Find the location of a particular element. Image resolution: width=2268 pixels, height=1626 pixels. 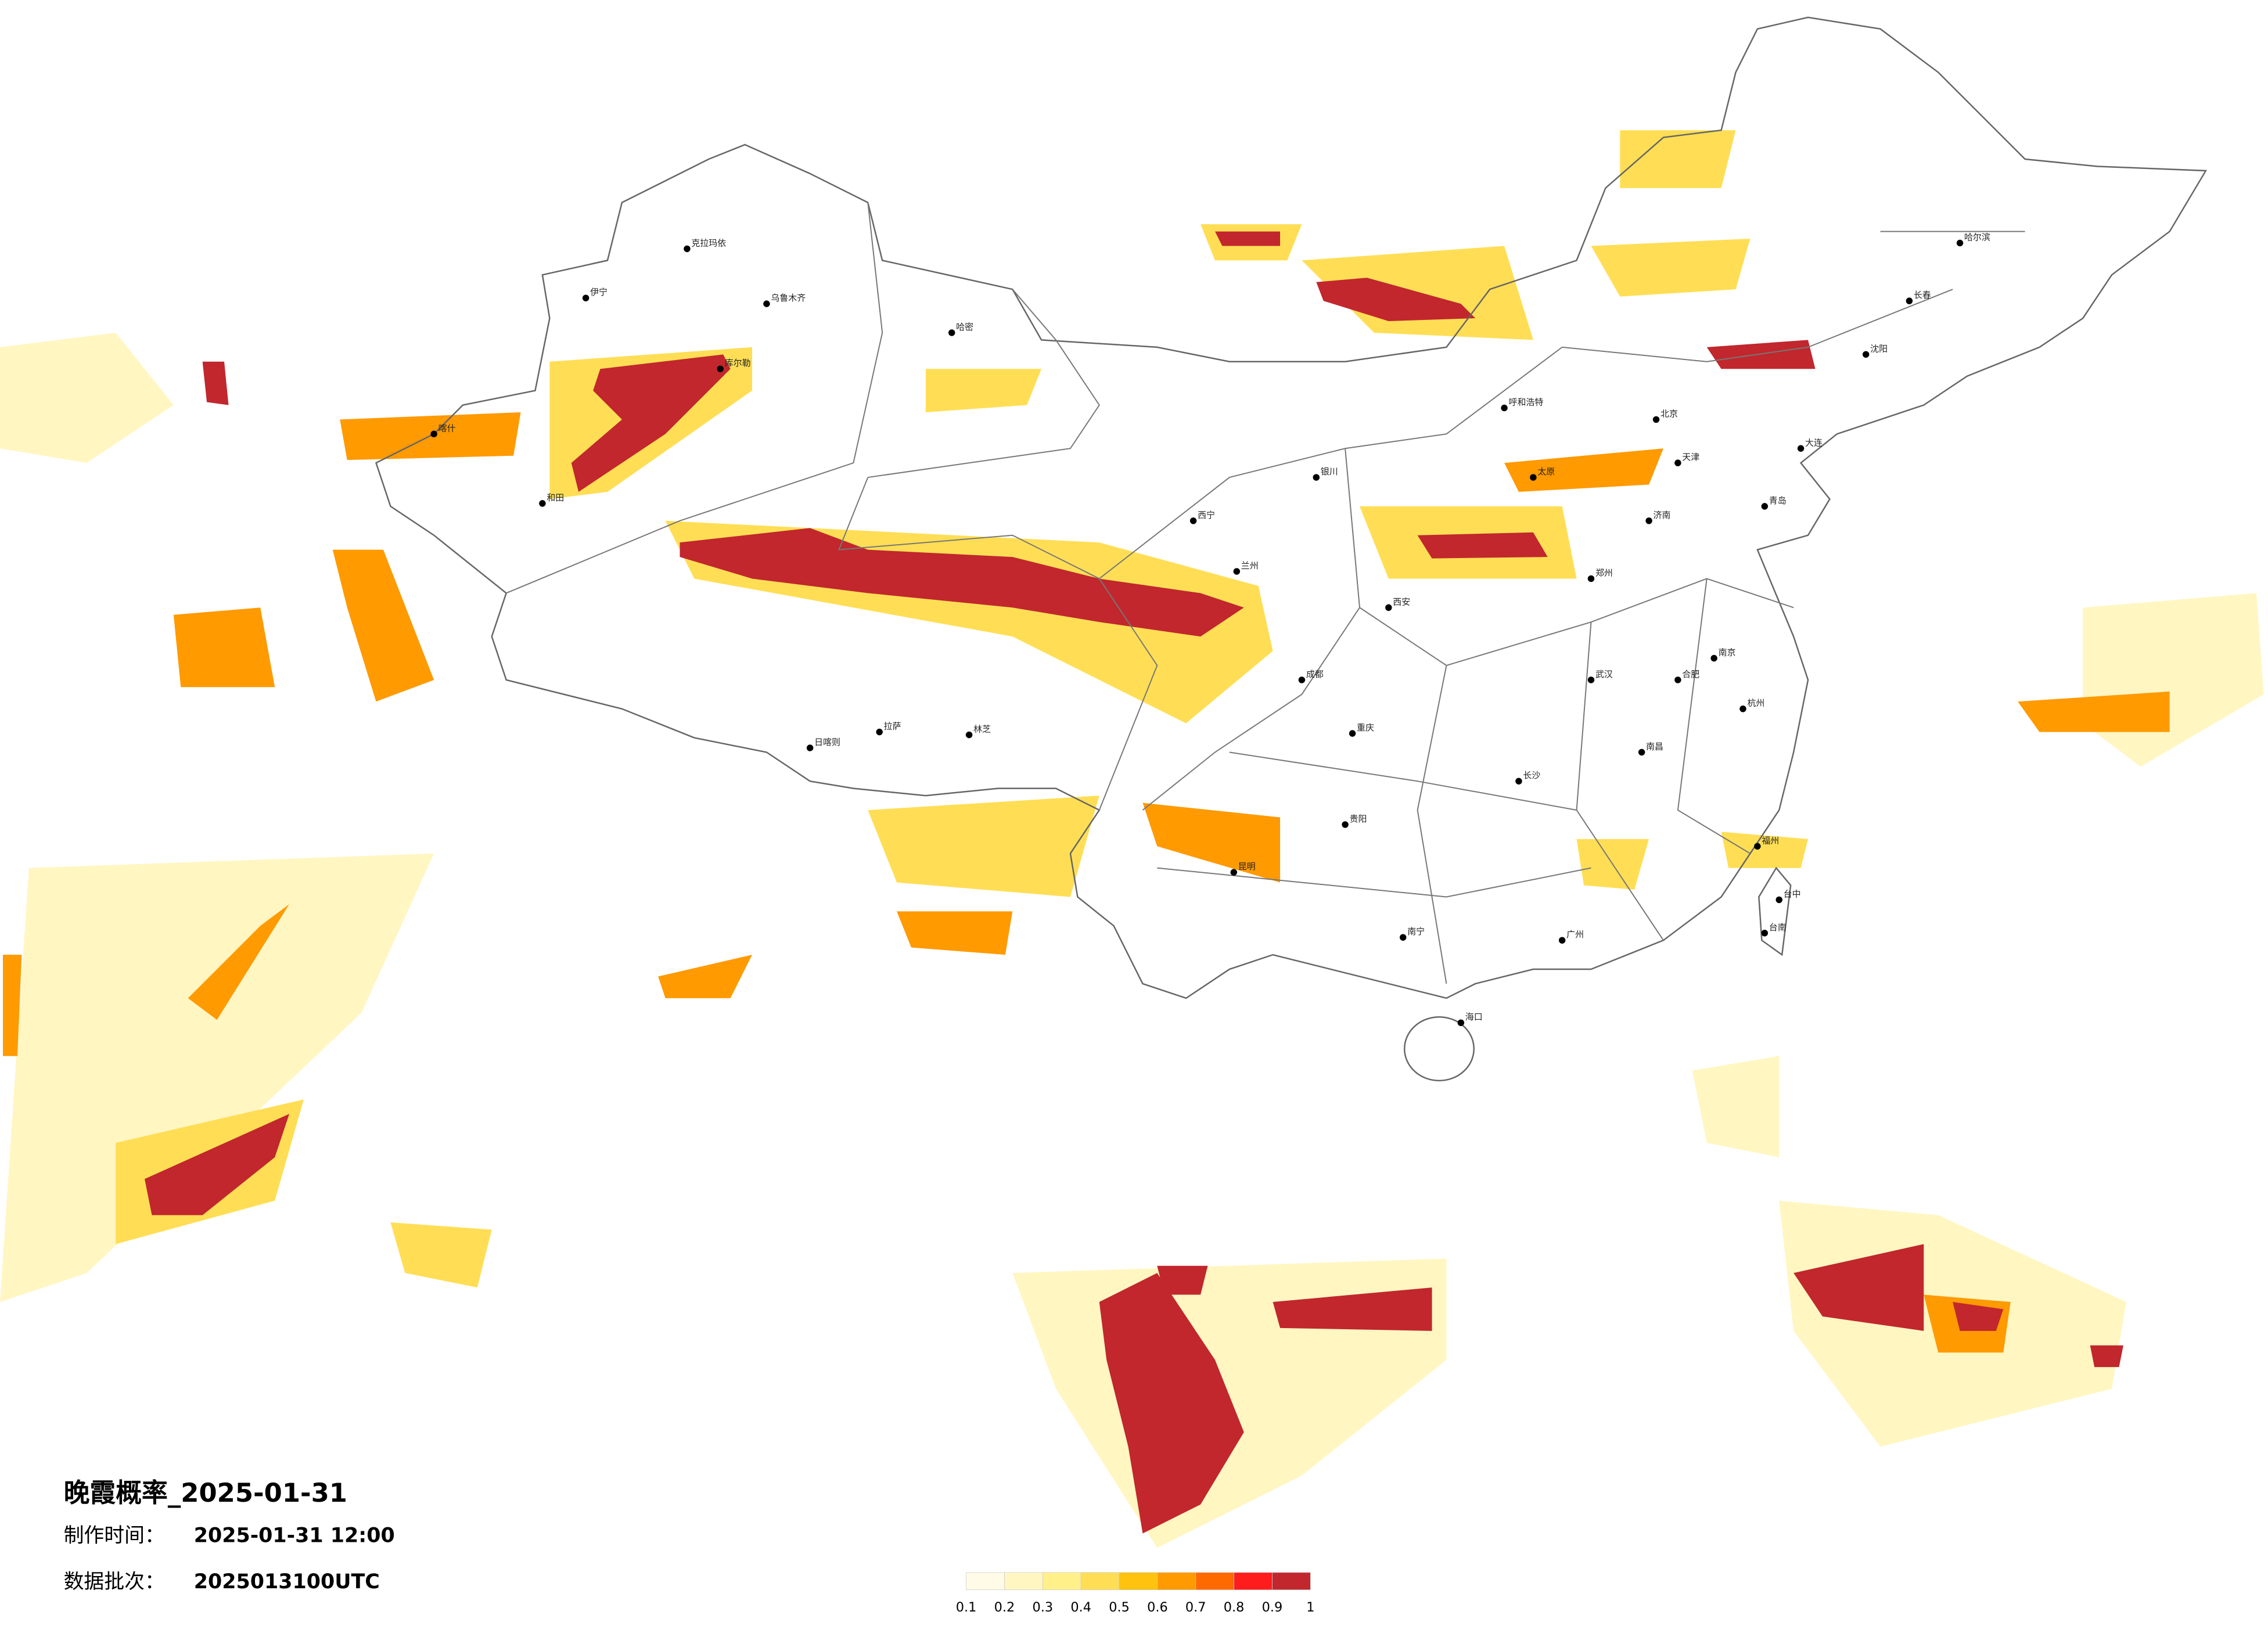

legend-tick-label: 0.9 is located at coordinates (1272, 1607).